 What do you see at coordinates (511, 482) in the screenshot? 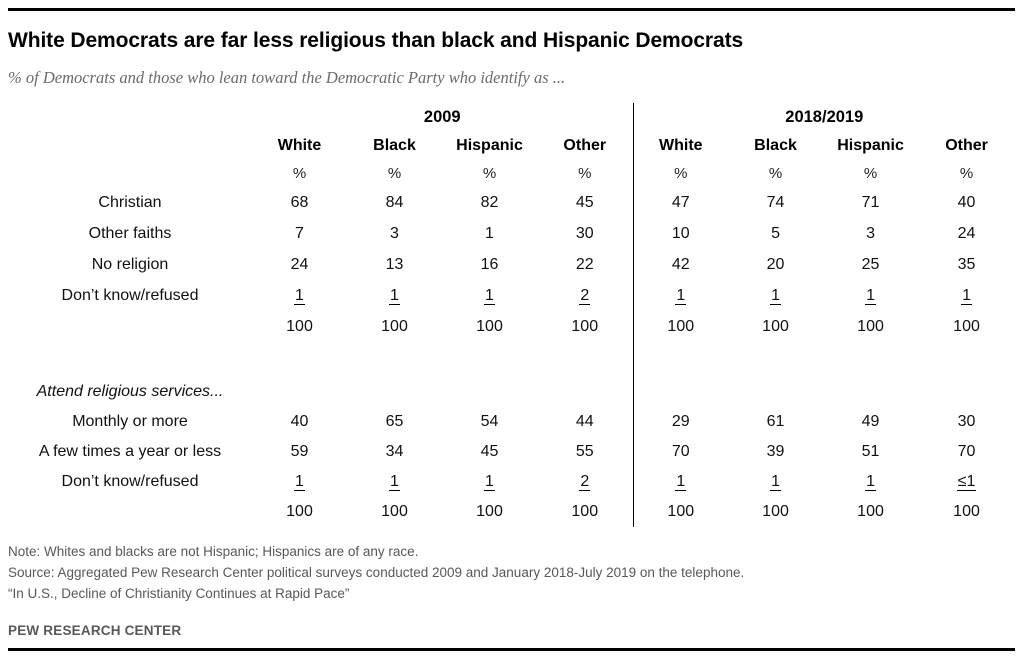
I see `table-row-dont-know-2: Don’t know/refused 1 1 1 2 1 1 1 ≤1` at bounding box center [511, 482].